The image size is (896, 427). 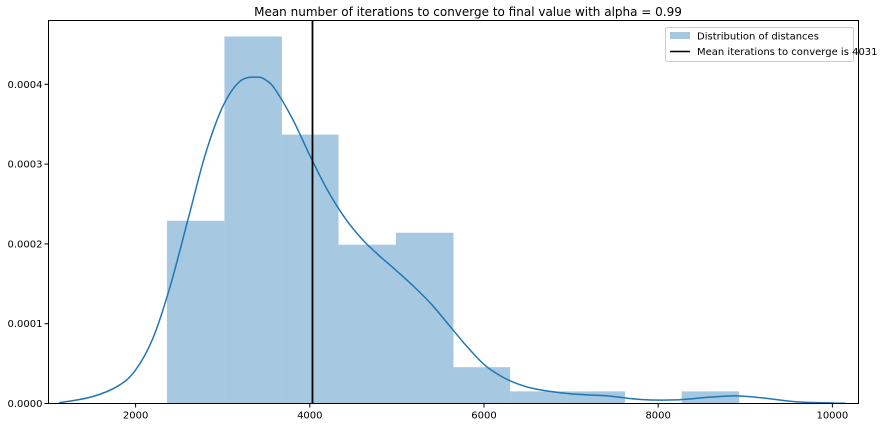 I want to click on y-tick-label: 0.0000, so click(x=25, y=404).